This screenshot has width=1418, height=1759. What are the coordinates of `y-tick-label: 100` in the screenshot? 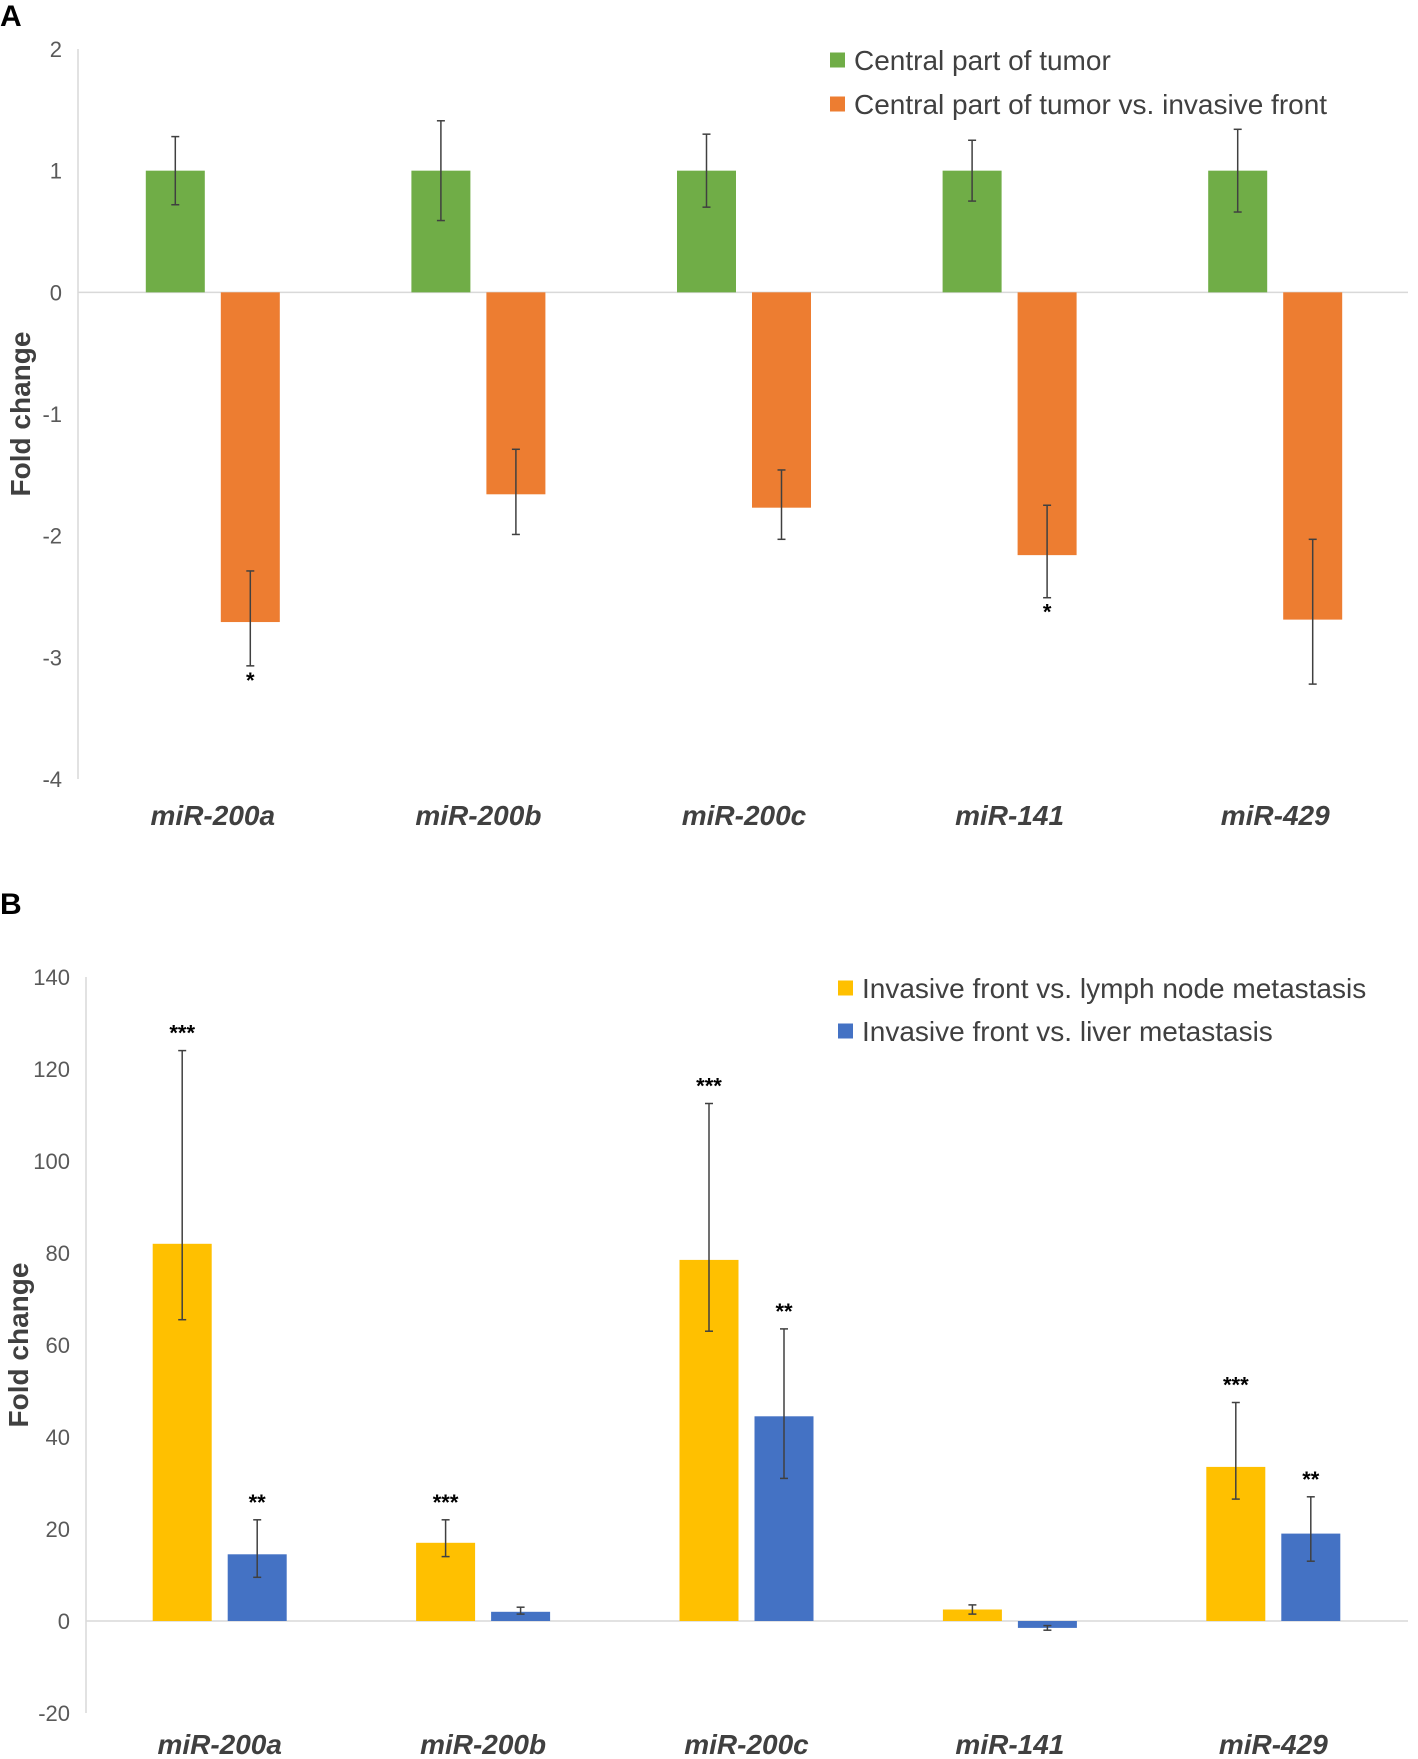 It's located at (51, 1161).